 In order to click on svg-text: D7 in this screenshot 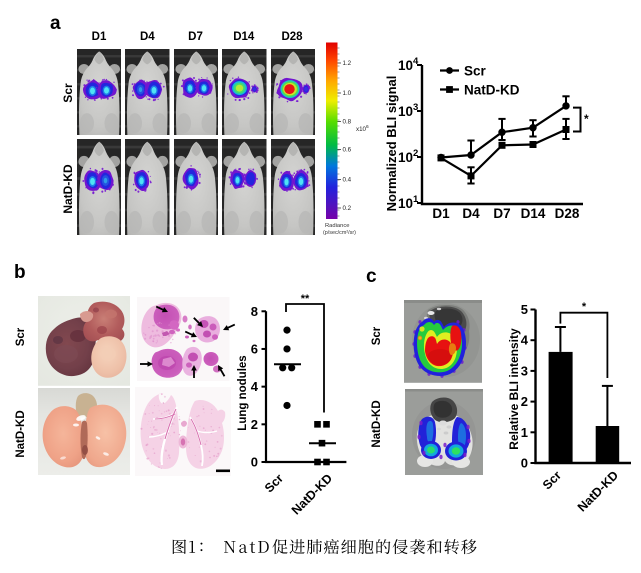, I will do `click(501, 213)`.